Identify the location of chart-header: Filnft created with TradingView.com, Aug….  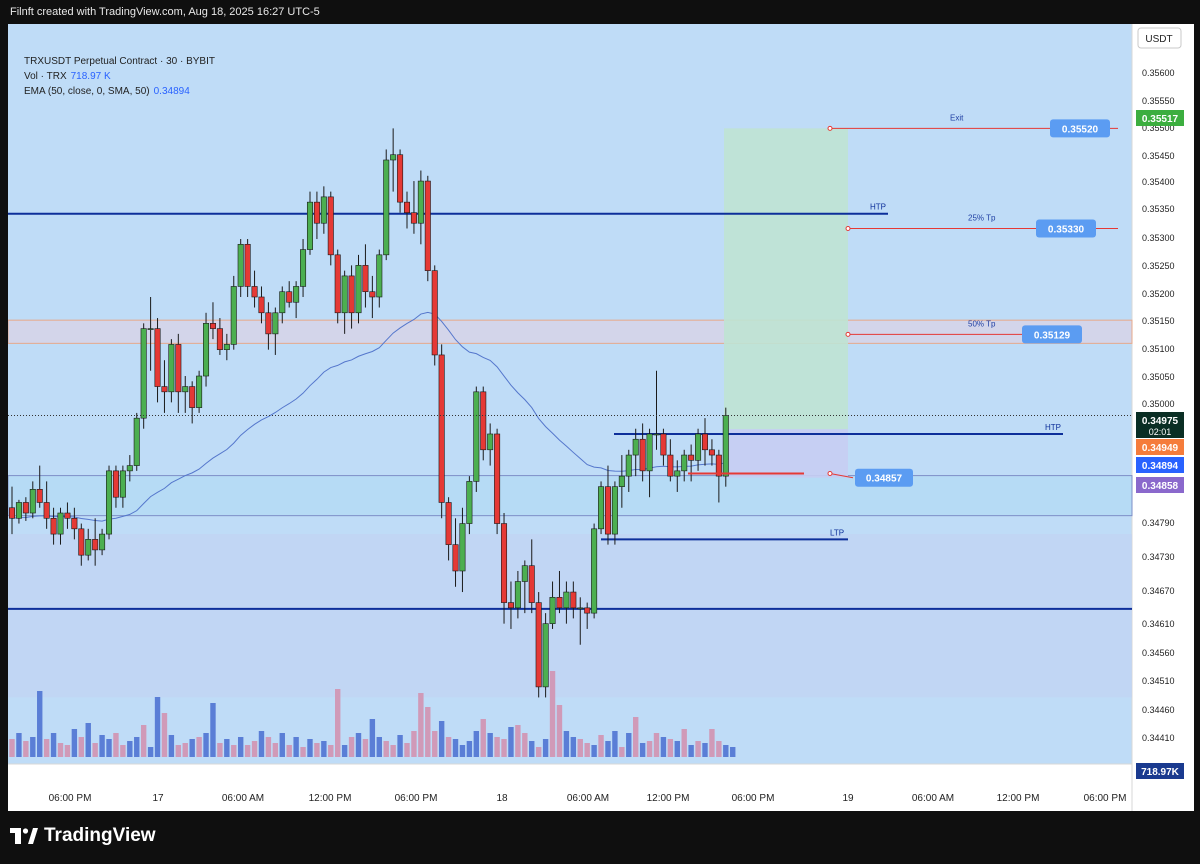
(600, 12).